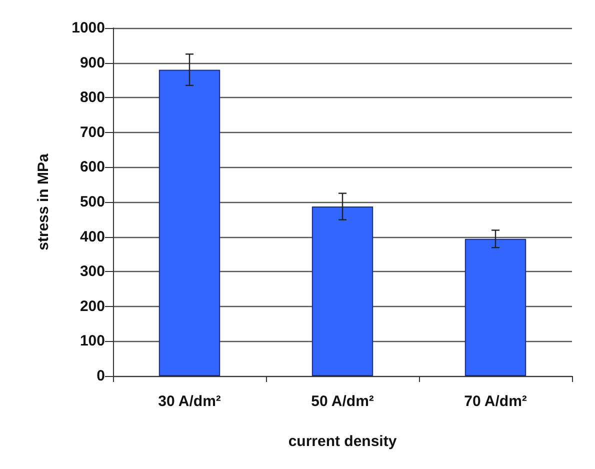 The image size is (595, 469). I want to click on y-tick-label: 600, so click(92, 167).